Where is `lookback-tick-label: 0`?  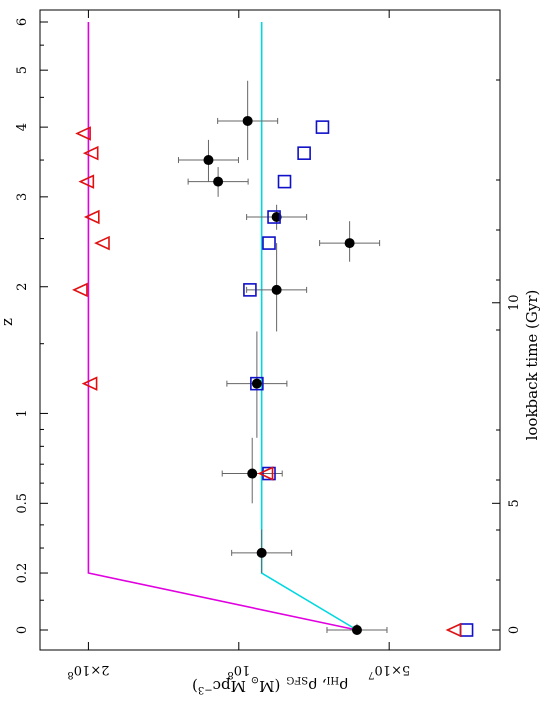 lookback-tick-label: 0 is located at coordinates (514, 630).